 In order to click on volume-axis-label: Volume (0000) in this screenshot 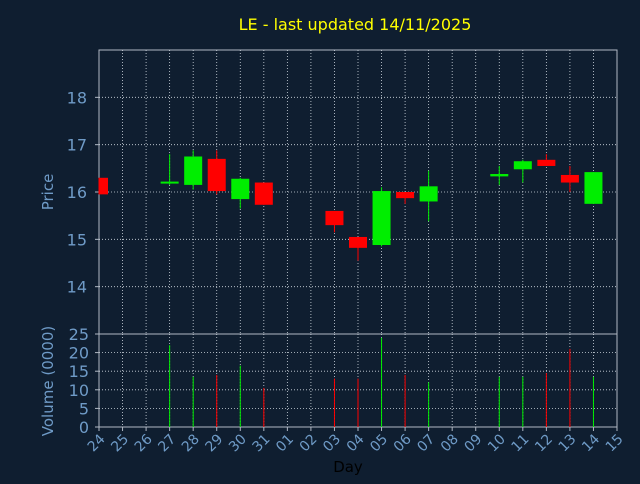, I will do `click(48, 381)`.